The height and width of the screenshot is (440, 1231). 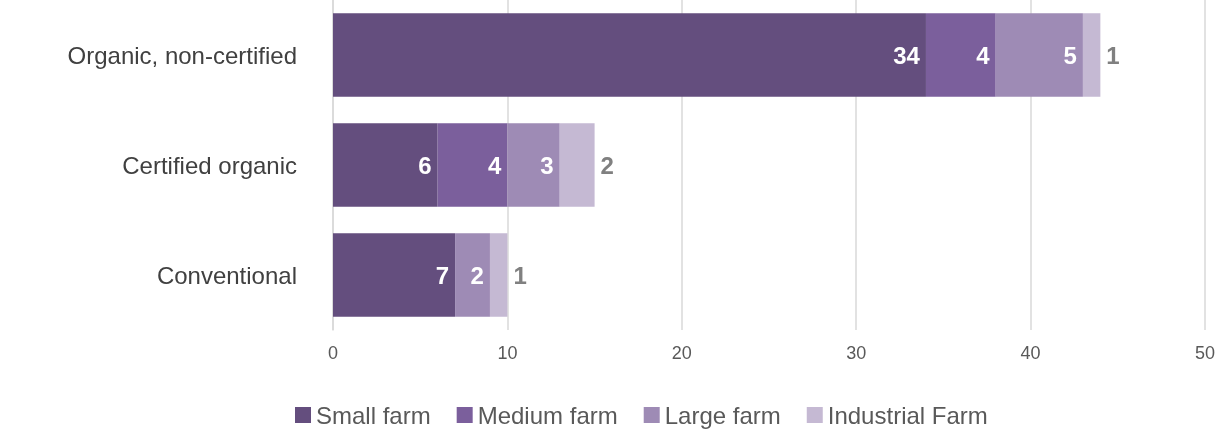 I want to click on x-tick-label: 50, so click(x=1205, y=353).